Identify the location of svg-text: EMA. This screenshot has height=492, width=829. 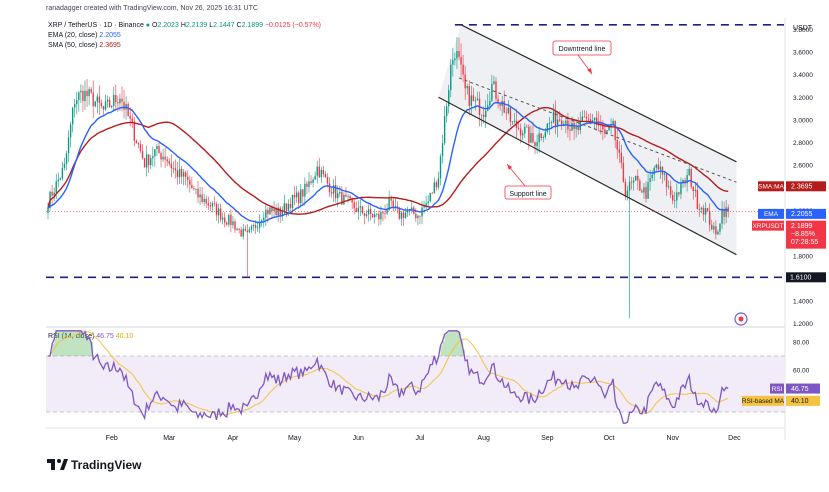
(771, 214).